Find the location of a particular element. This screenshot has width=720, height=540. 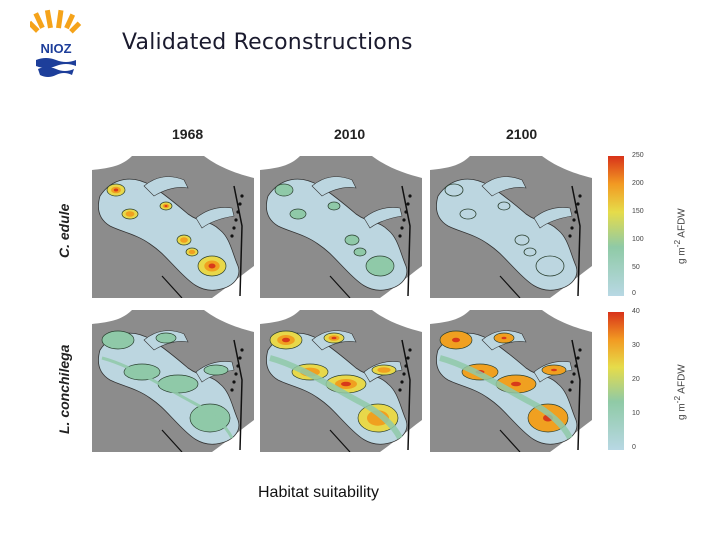

cb1-tick: 200 is located at coordinates (638, 183).